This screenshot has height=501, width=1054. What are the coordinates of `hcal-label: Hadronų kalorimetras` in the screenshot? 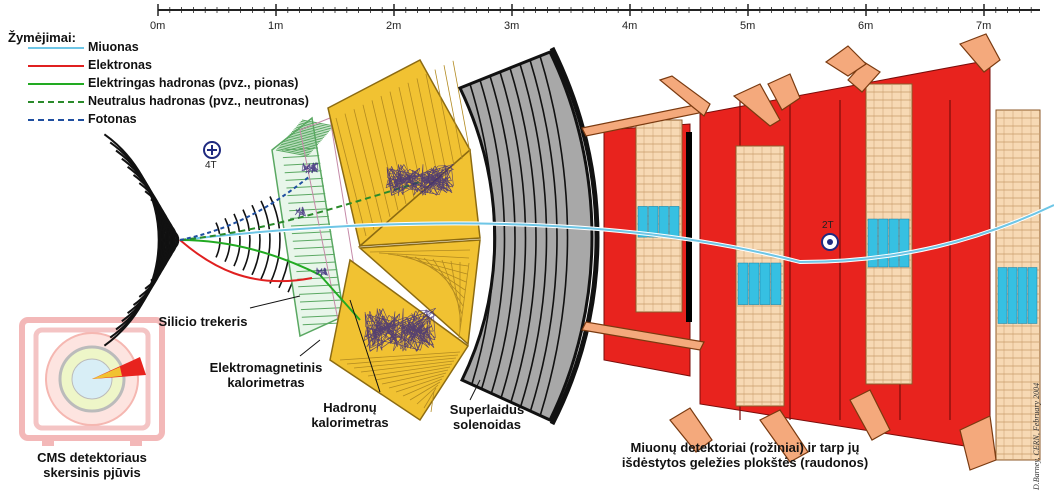 It's located at (350, 415).